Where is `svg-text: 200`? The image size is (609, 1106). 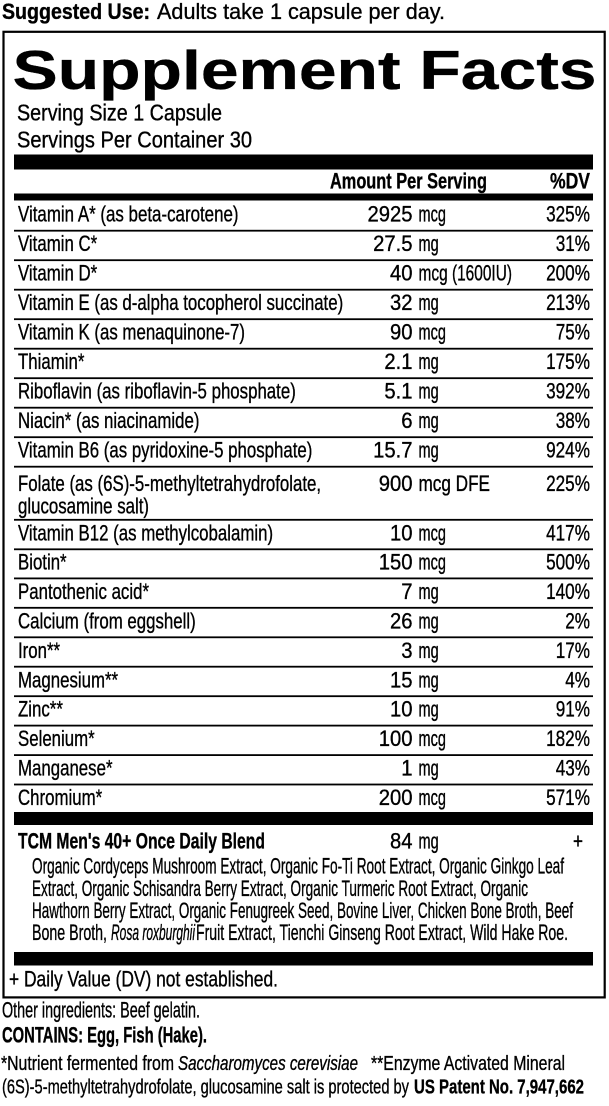
svg-text: 200 is located at coordinates (396, 797).